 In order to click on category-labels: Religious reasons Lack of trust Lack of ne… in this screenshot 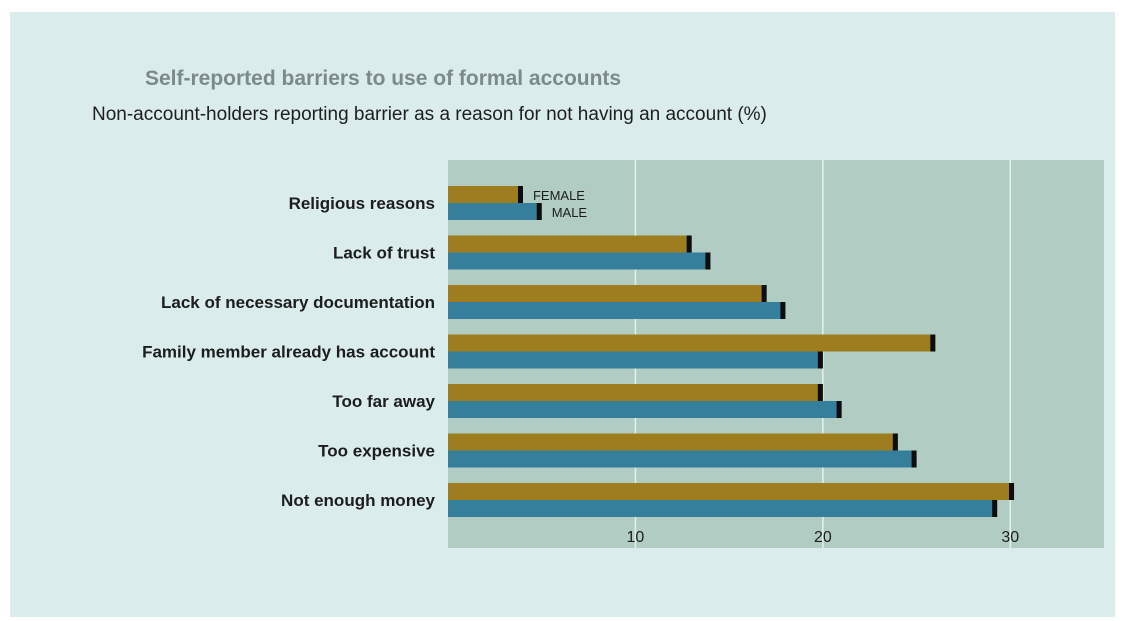, I will do `click(288, 352)`.